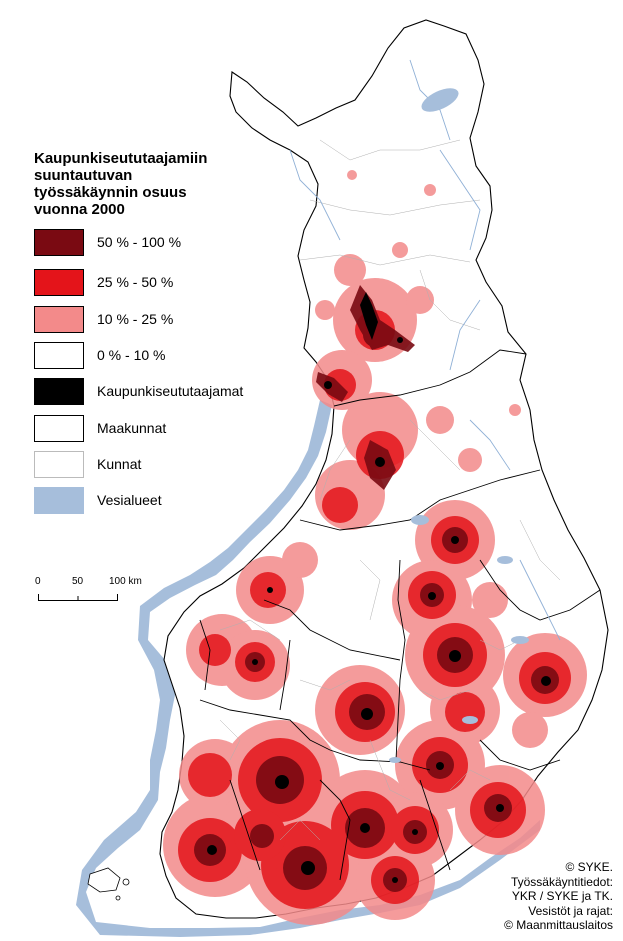 This screenshot has width=623, height=941. Describe the element at coordinates (78, 597) in the screenshot. I see `scale-bar-line` at that location.